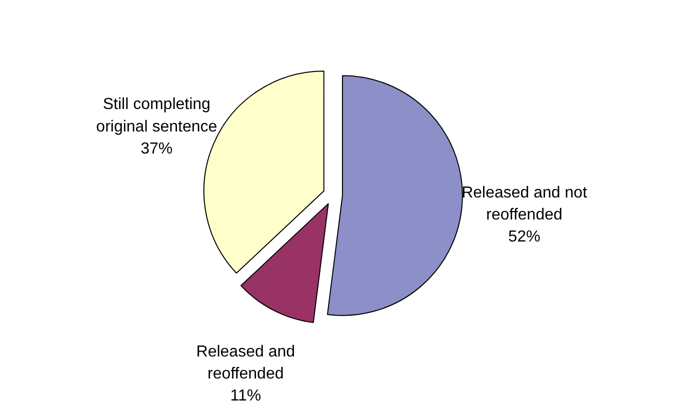 Image resolution: width=684 pixels, height=405 pixels. I want to click on data-label: 52%, so click(524, 237).